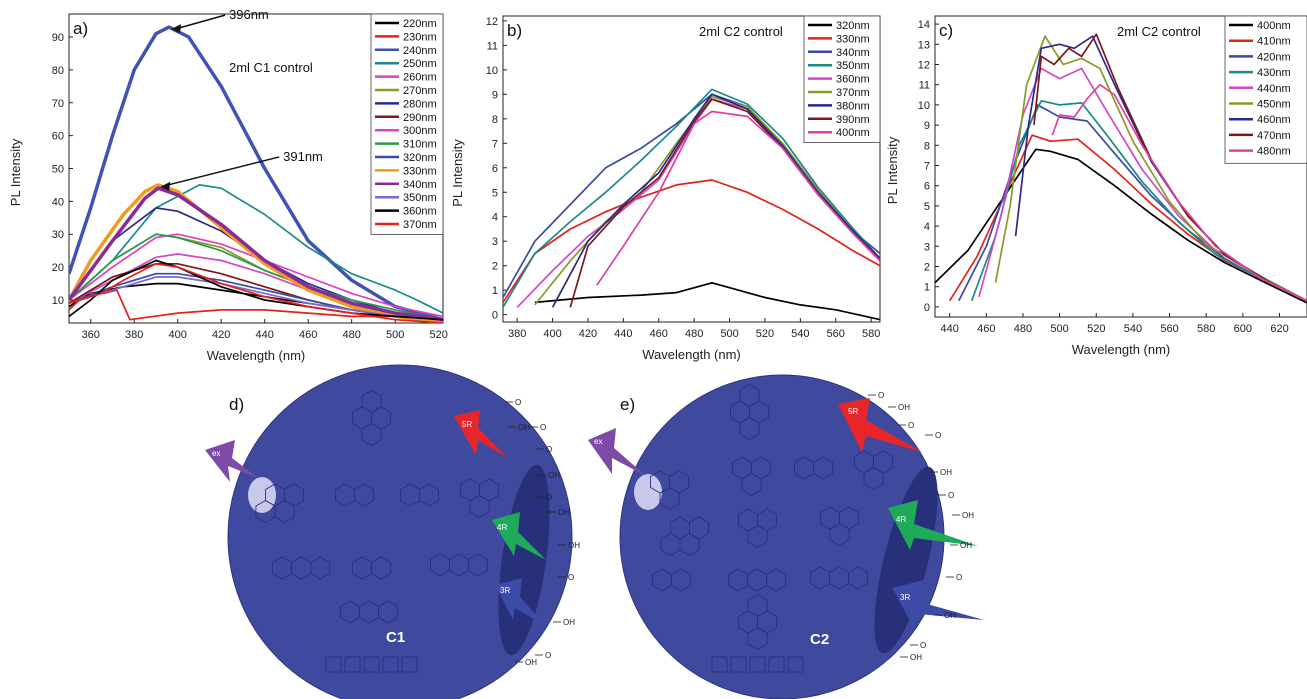 This screenshot has width=1307, height=699. I want to click on legend-entry: 300nm, so click(420, 131).